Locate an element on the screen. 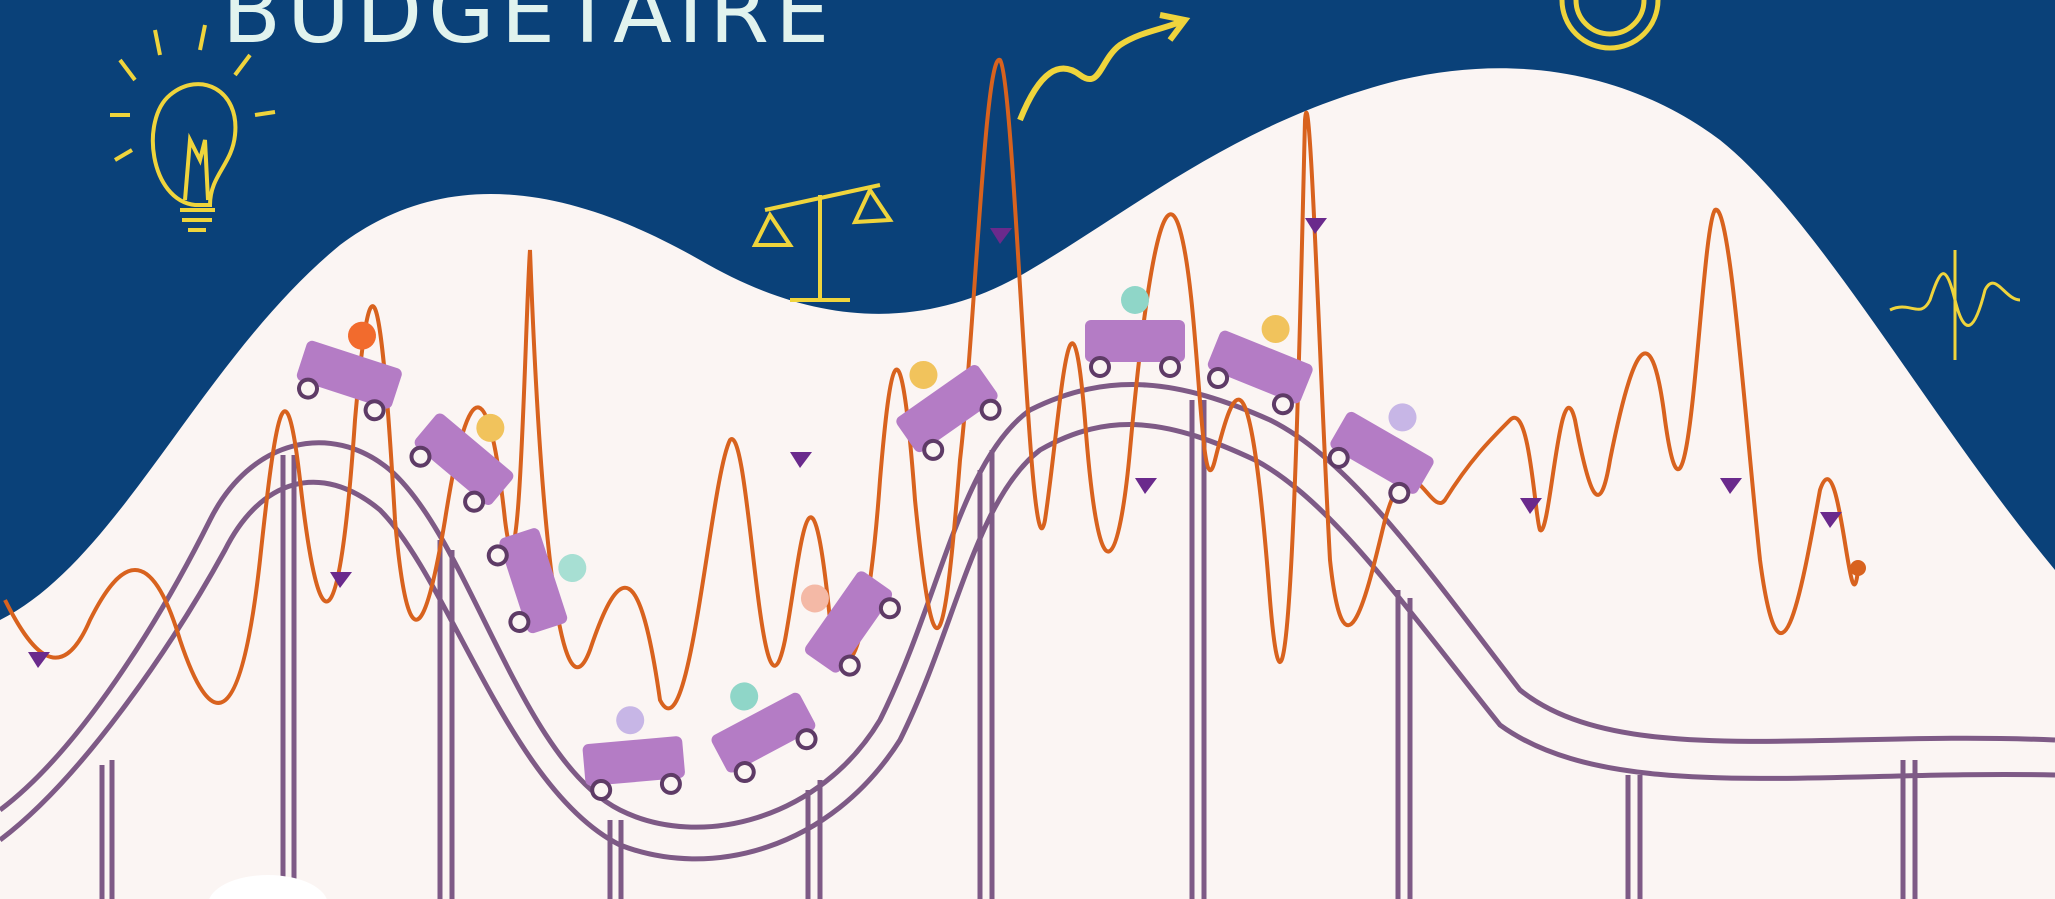 Image resolution: width=2055 pixels, height=899 pixels. foreground-blob is located at coordinates (268, 887).